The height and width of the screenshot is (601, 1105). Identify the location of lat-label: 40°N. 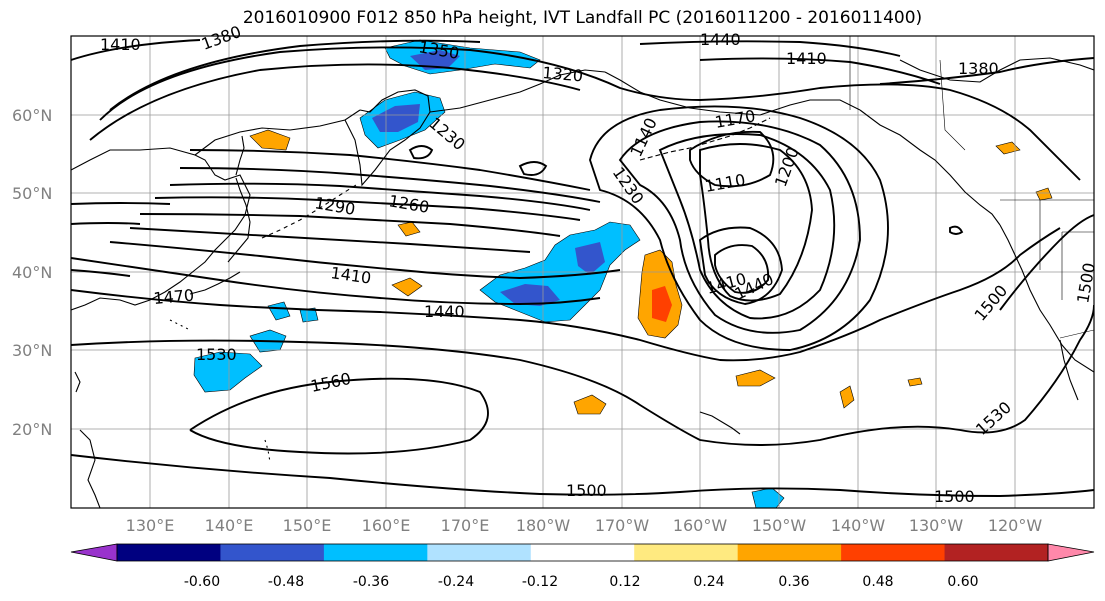
(32, 272).